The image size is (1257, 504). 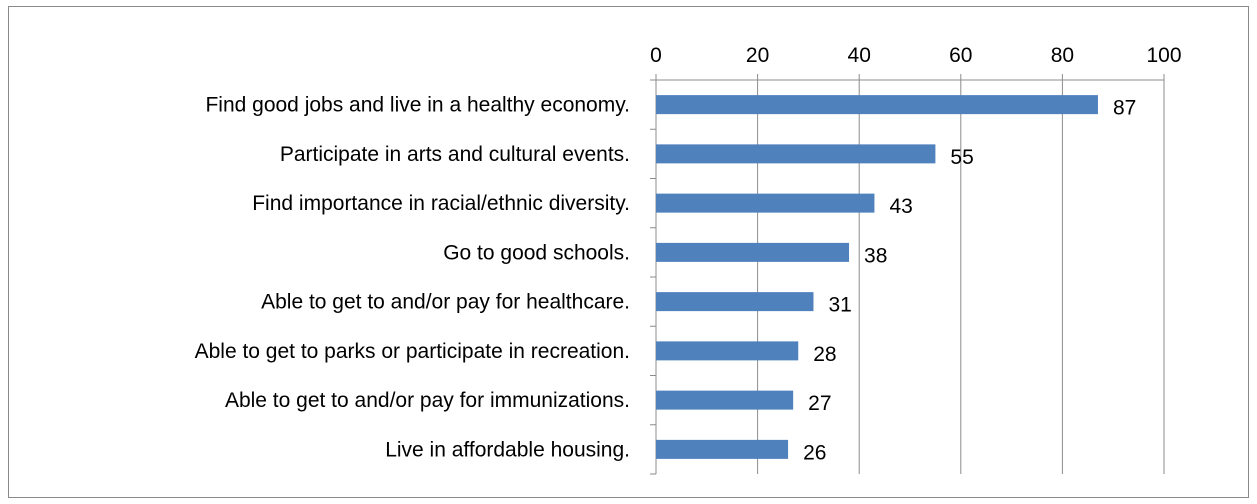 What do you see at coordinates (757, 55) in the screenshot?
I see `x-tick-label: 20` at bounding box center [757, 55].